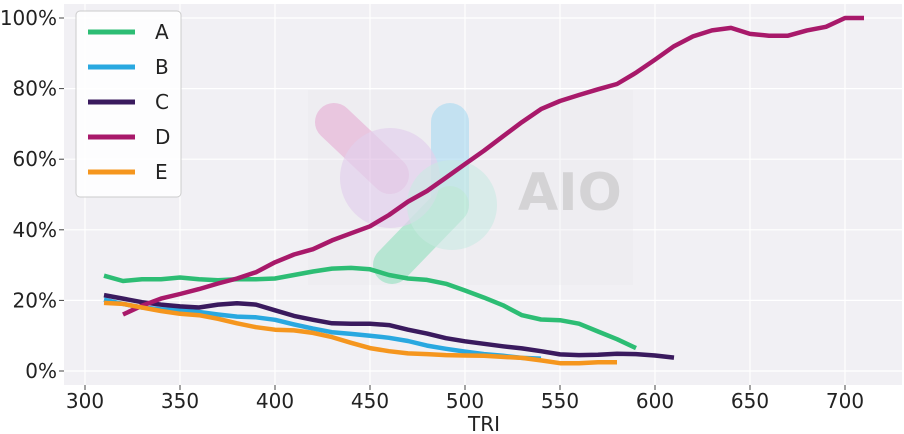  What do you see at coordinates (162, 32) in the screenshot?
I see `legend-label-A: A` at bounding box center [162, 32].